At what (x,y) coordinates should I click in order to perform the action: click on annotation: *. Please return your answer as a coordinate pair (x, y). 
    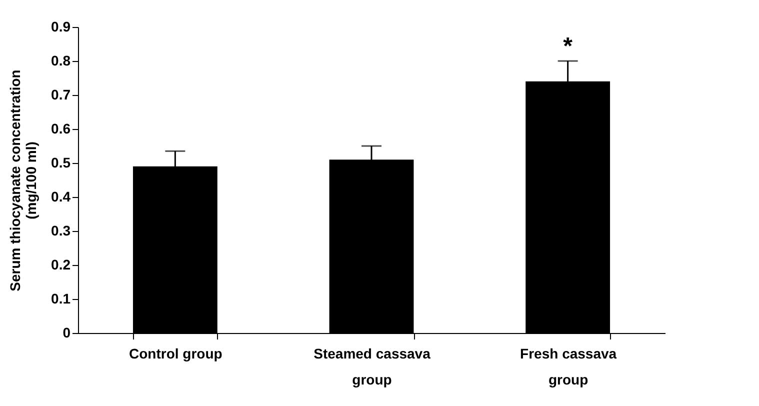
    Looking at the image, I should click on (568, 46).